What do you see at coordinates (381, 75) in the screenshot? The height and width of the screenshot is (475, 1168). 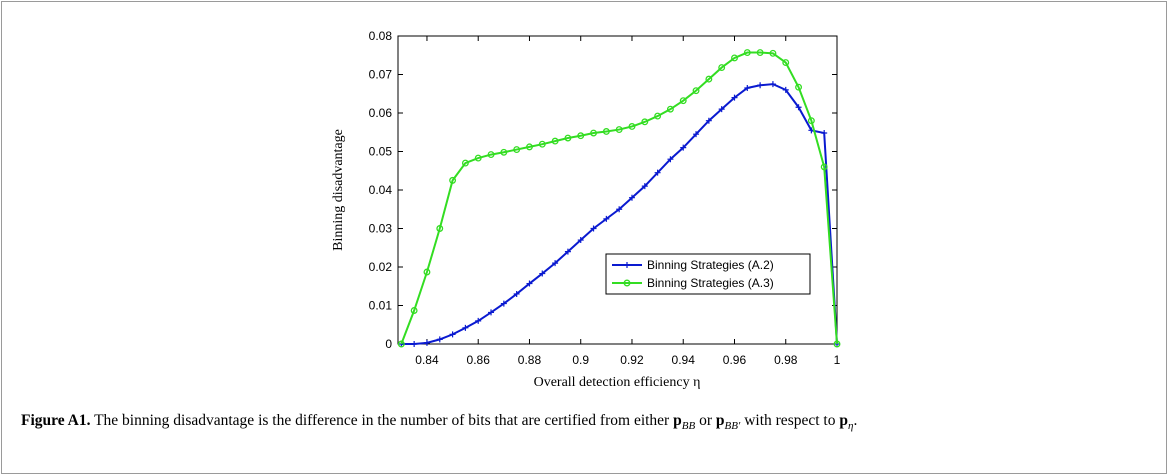 I see `y-tick-label: 0.07` at bounding box center [381, 75].